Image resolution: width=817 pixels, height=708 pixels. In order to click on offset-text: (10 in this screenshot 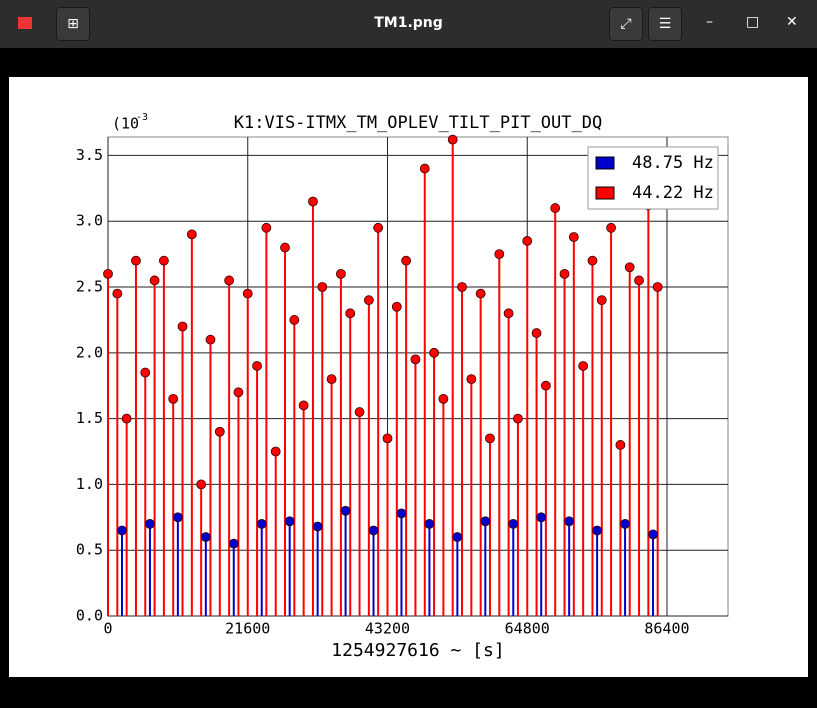, I will do `click(125, 124)`.